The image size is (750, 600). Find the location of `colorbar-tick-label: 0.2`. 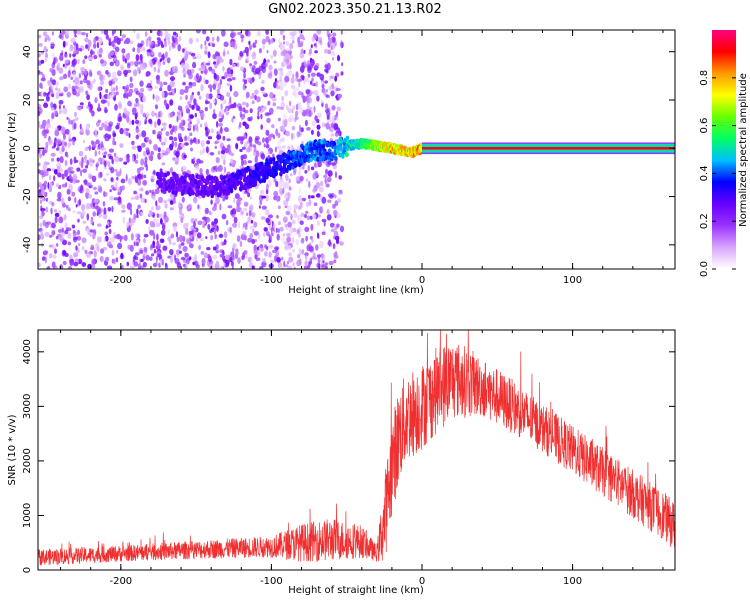

colorbar-tick-label: 0.2 is located at coordinates (704, 221).